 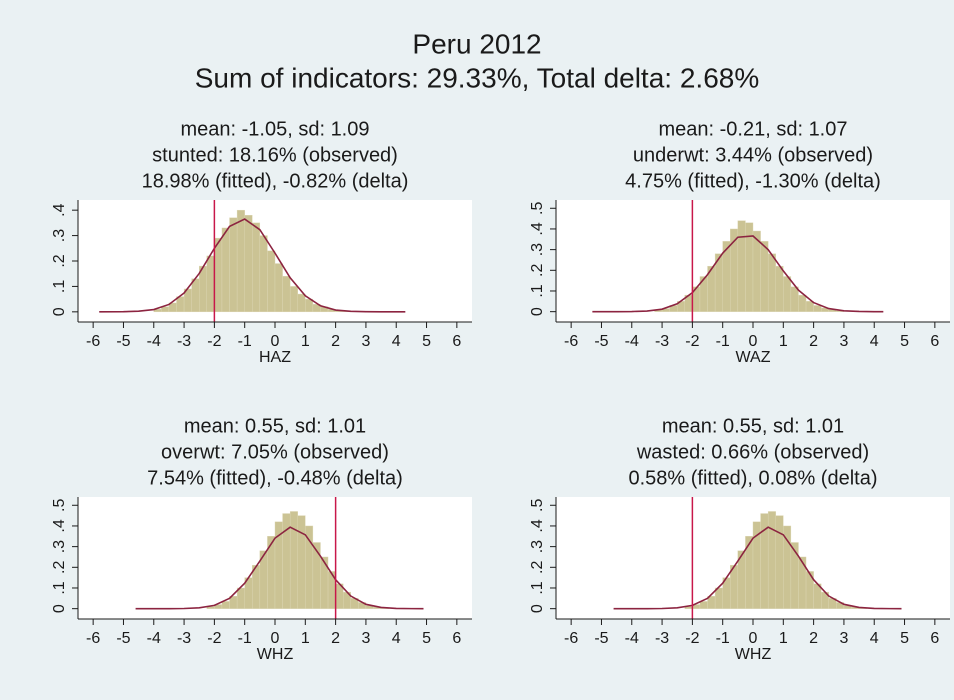 What do you see at coordinates (275, 155) in the screenshot?
I see `panel-title: stunted: 18.16% (observed)` at bounding box center [275, 155].